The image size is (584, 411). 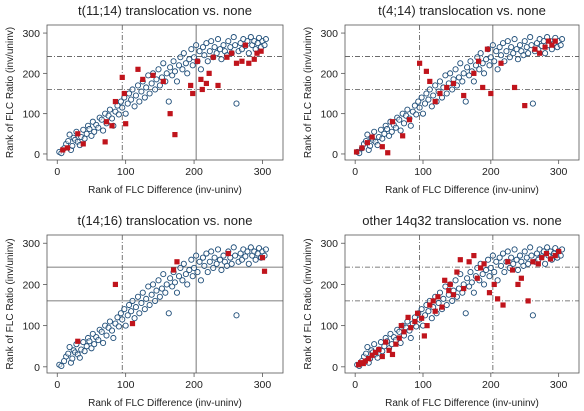 What do you see at coordinates (335, 368) in the screenshot?
I see `y-tick-label: 0` at bounding box center [335, 368].